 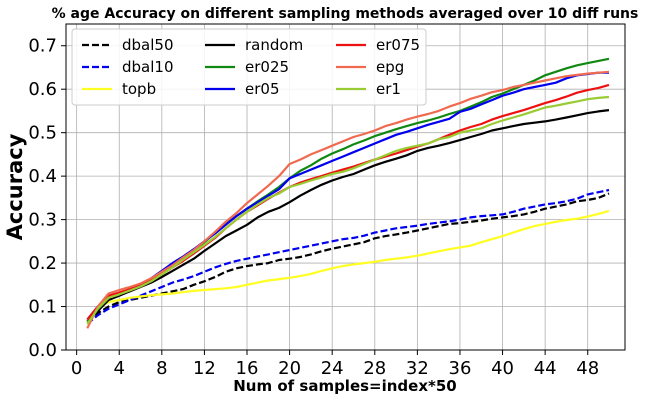 I want to click on legend-label-dbal10: dbal10, so click(x=148, y=67).